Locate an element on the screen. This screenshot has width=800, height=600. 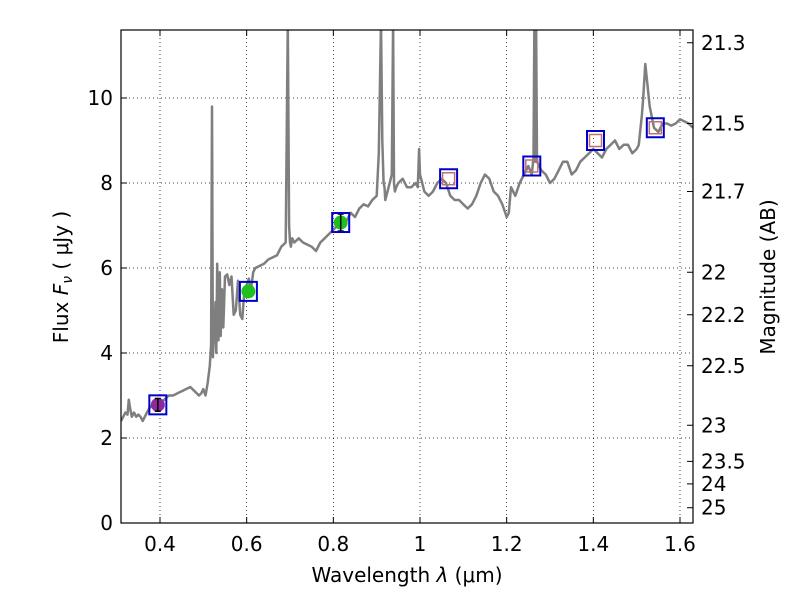
mag-tick-label: 21.3 is located at coordinates (723, 43).